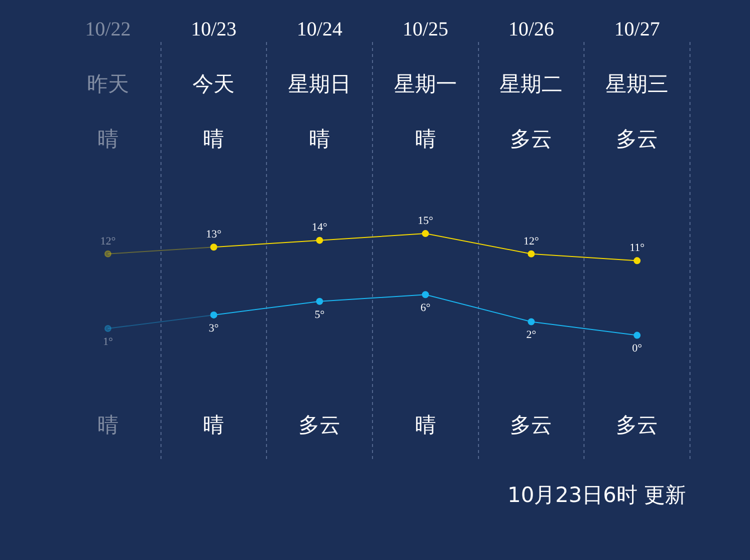 The height and width of the screenshot is (560, 750). What do you see at coordinates (319, 29) in the screenshot?
I see `x-tick-label: 10/24` at bounding box center [319, 29].